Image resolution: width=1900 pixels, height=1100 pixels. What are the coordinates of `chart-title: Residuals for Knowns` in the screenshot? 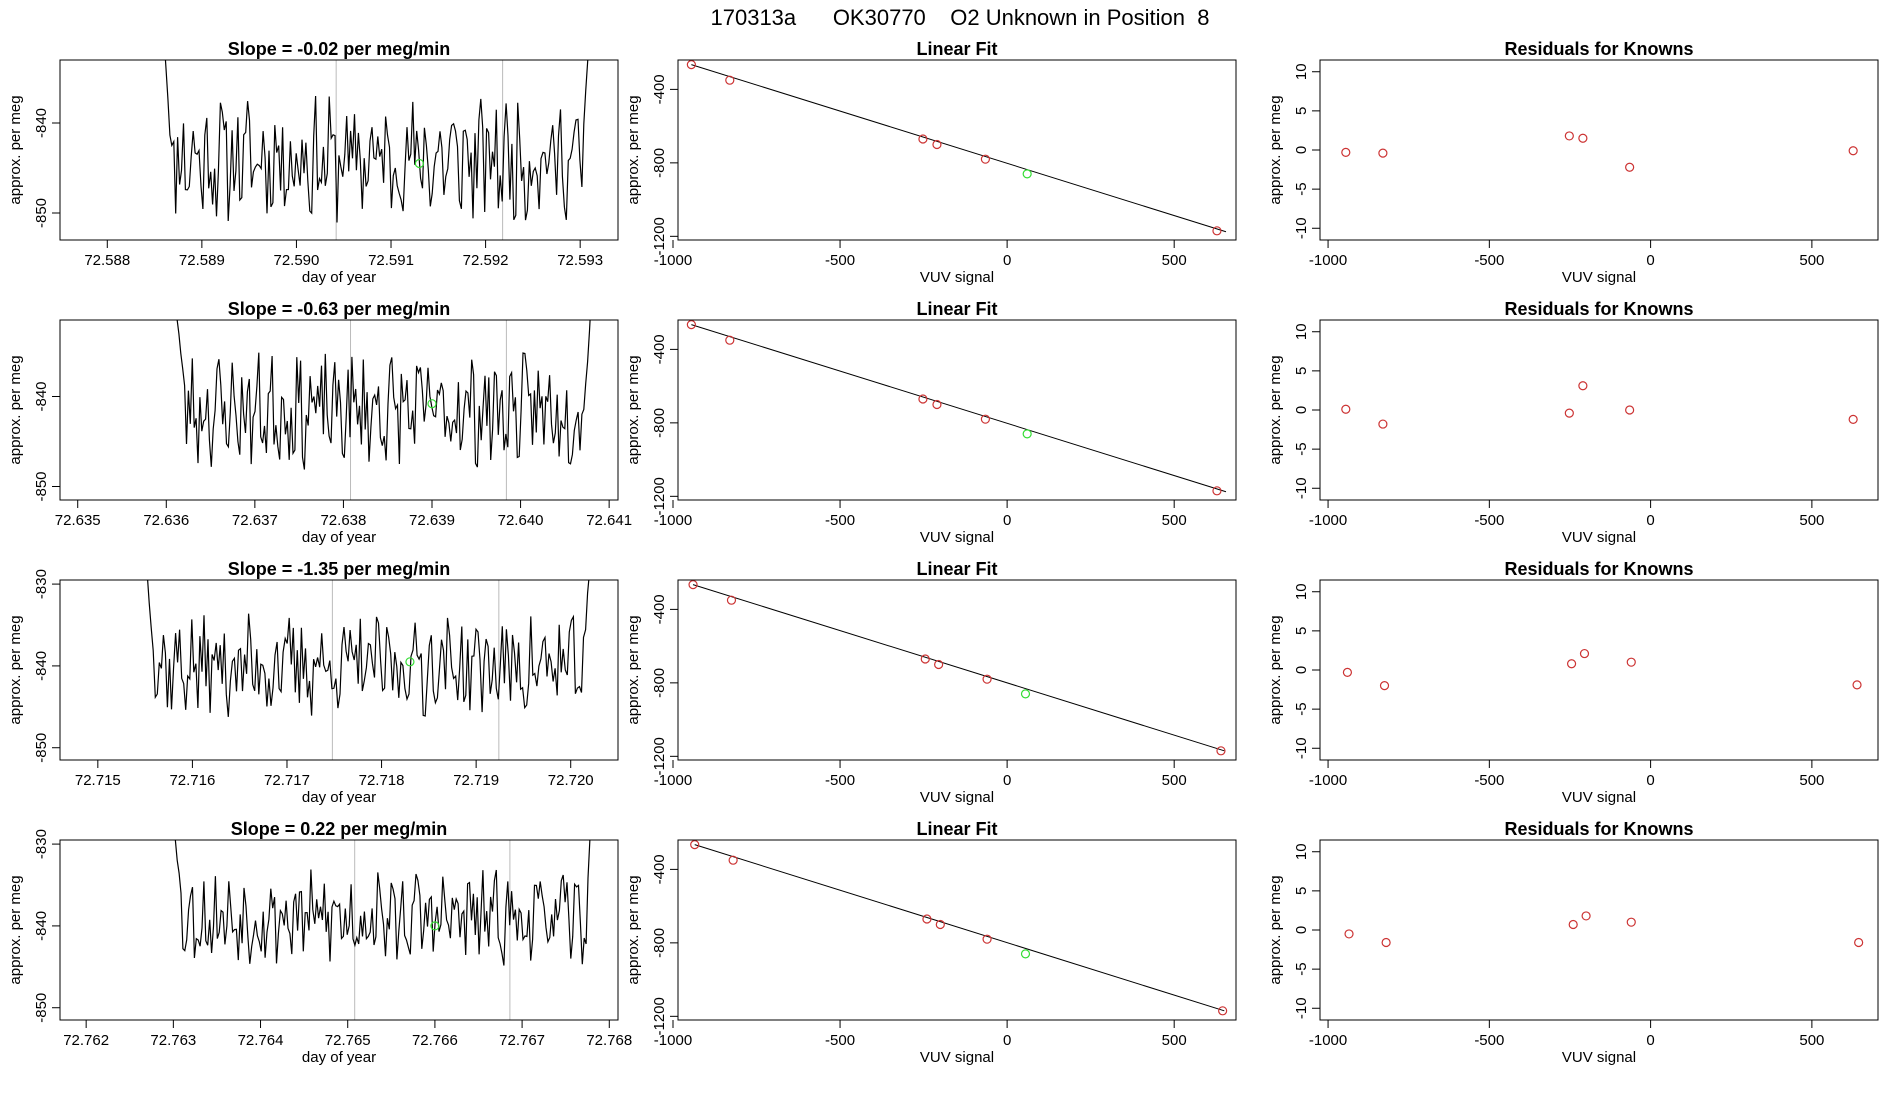 It's located at (1598, 829).